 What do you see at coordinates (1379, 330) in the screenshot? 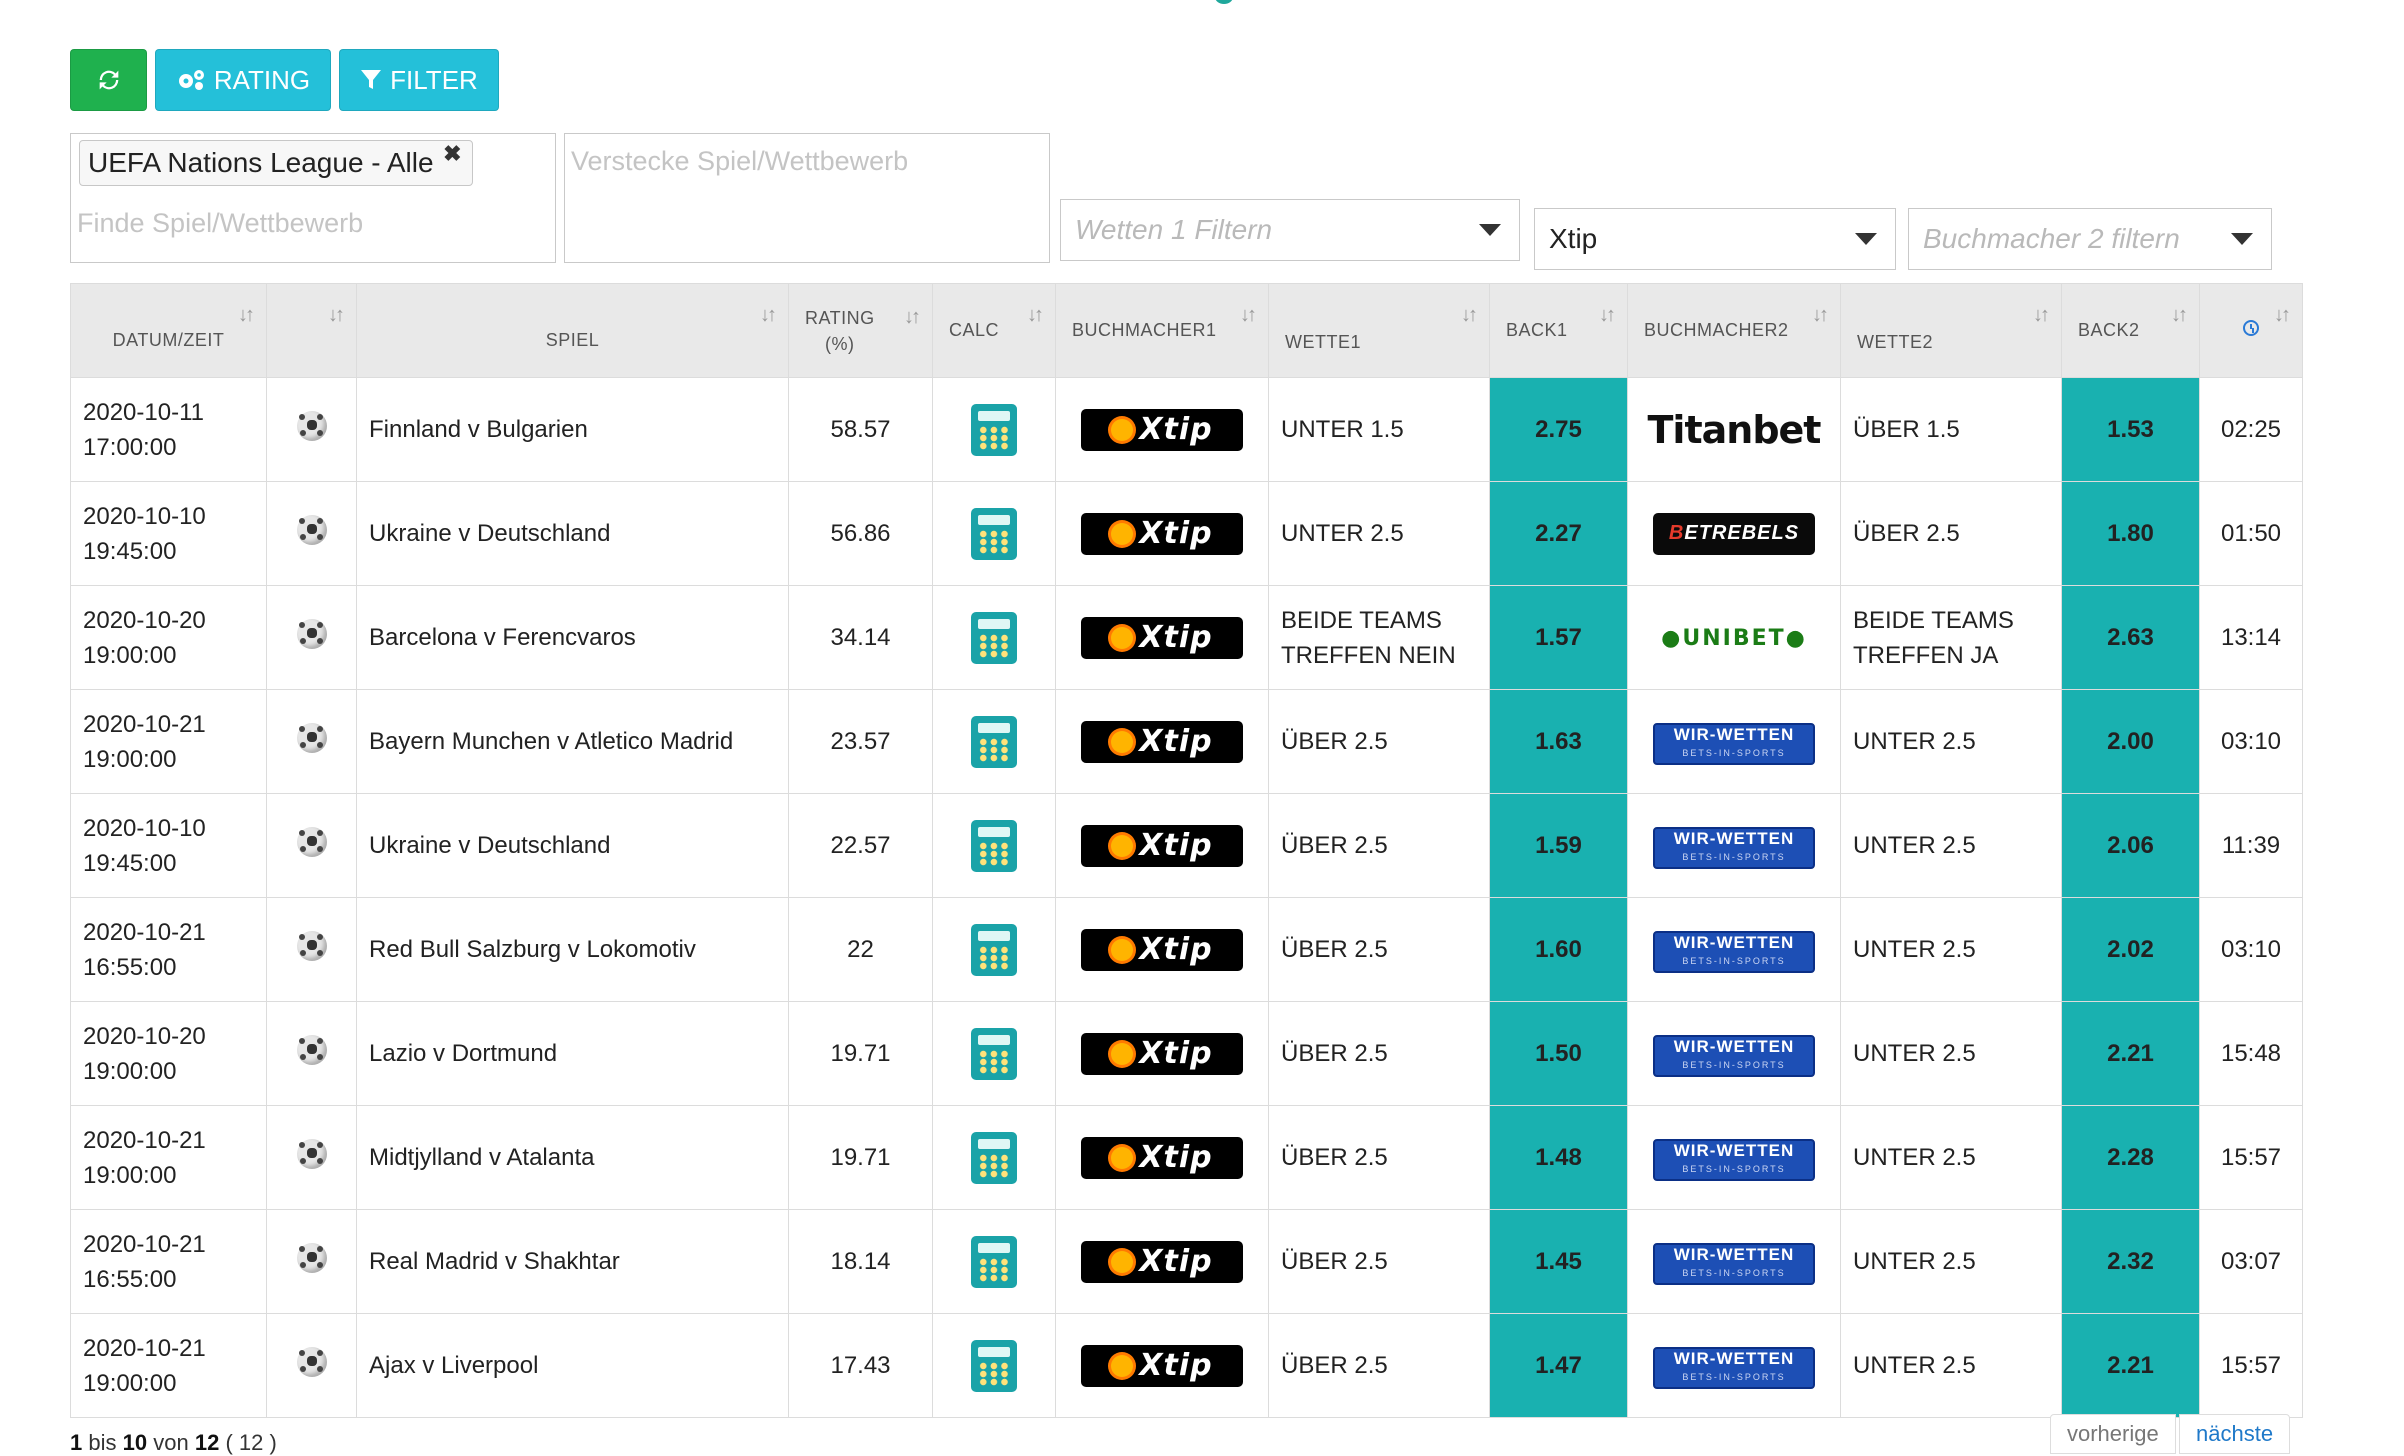
I see `col-header-wette1: WETTE1 ↓↑` at bounding box center [1379, 330].